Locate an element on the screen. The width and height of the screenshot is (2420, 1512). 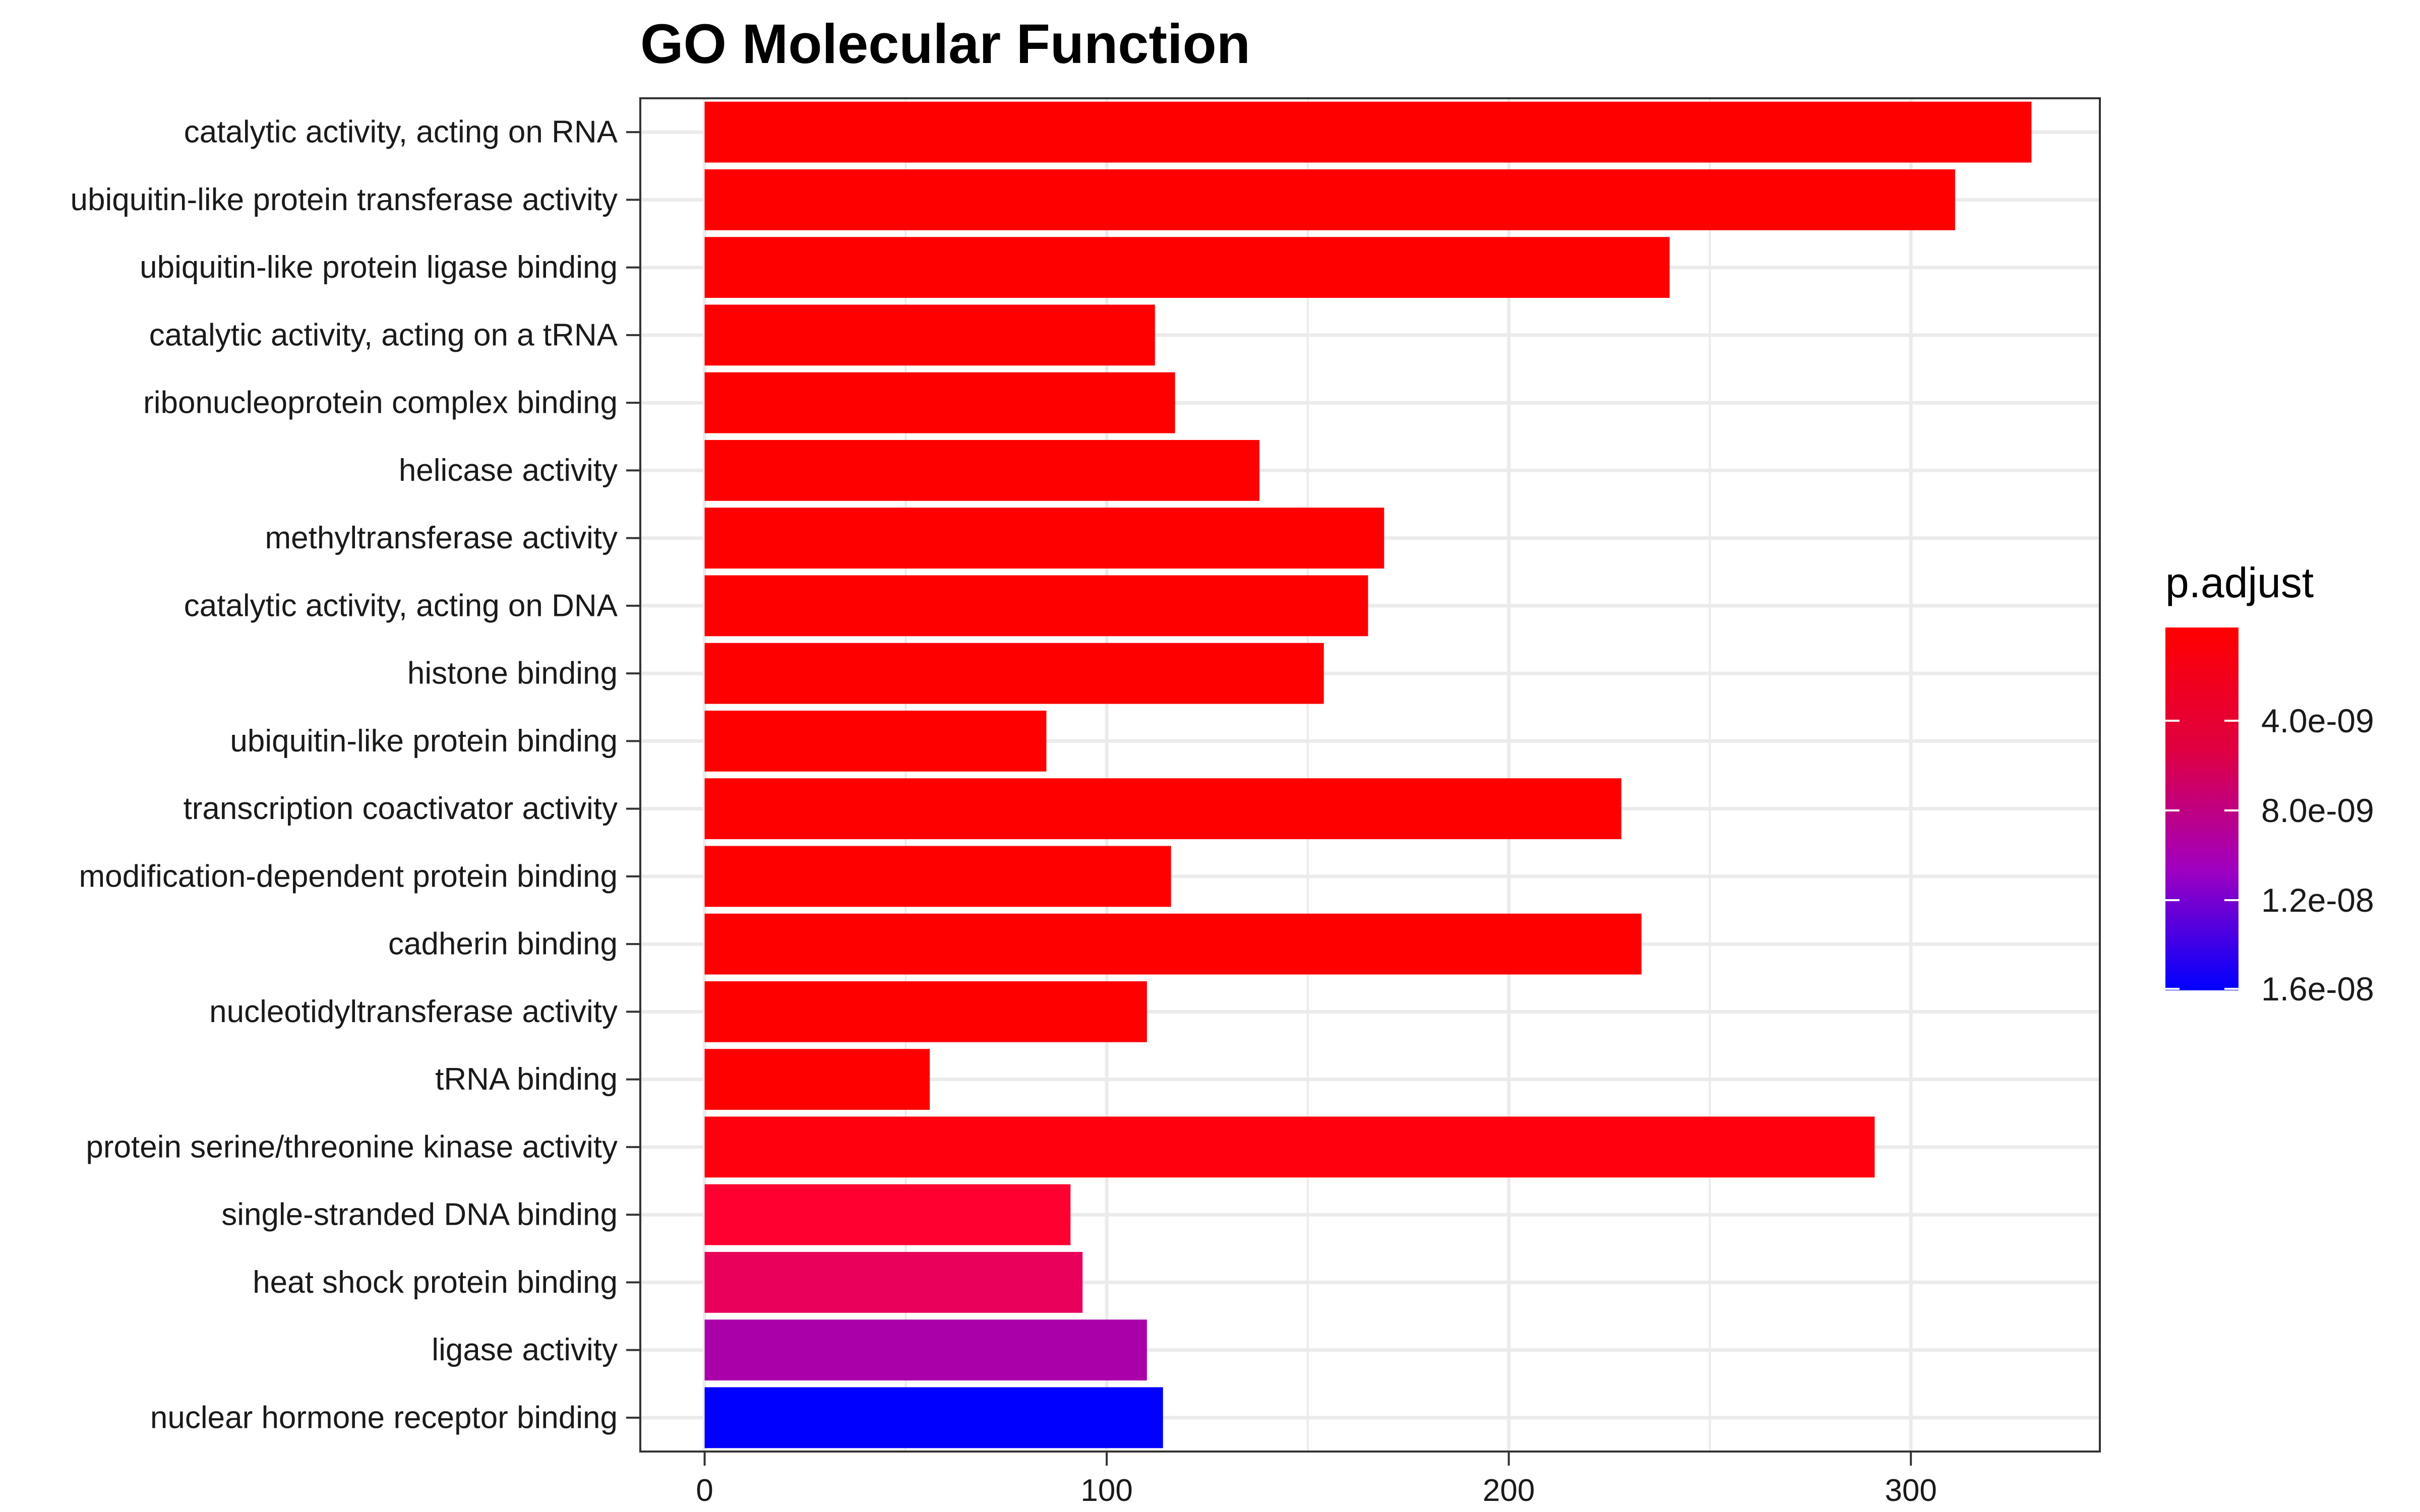
category-label: cadherin binding is located at coordinates (503, 945).